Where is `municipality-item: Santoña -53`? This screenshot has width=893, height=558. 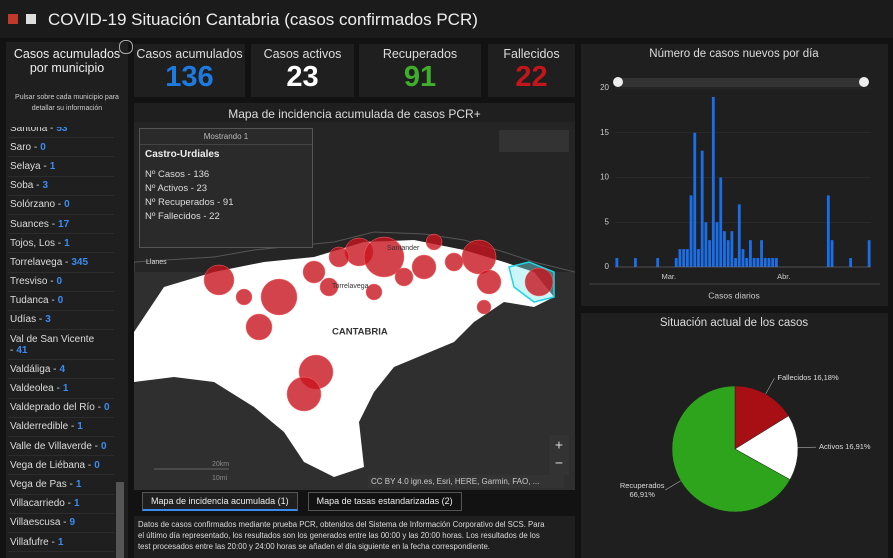 municipality-item: Santoña -53 is located at coordinates (61, 133).